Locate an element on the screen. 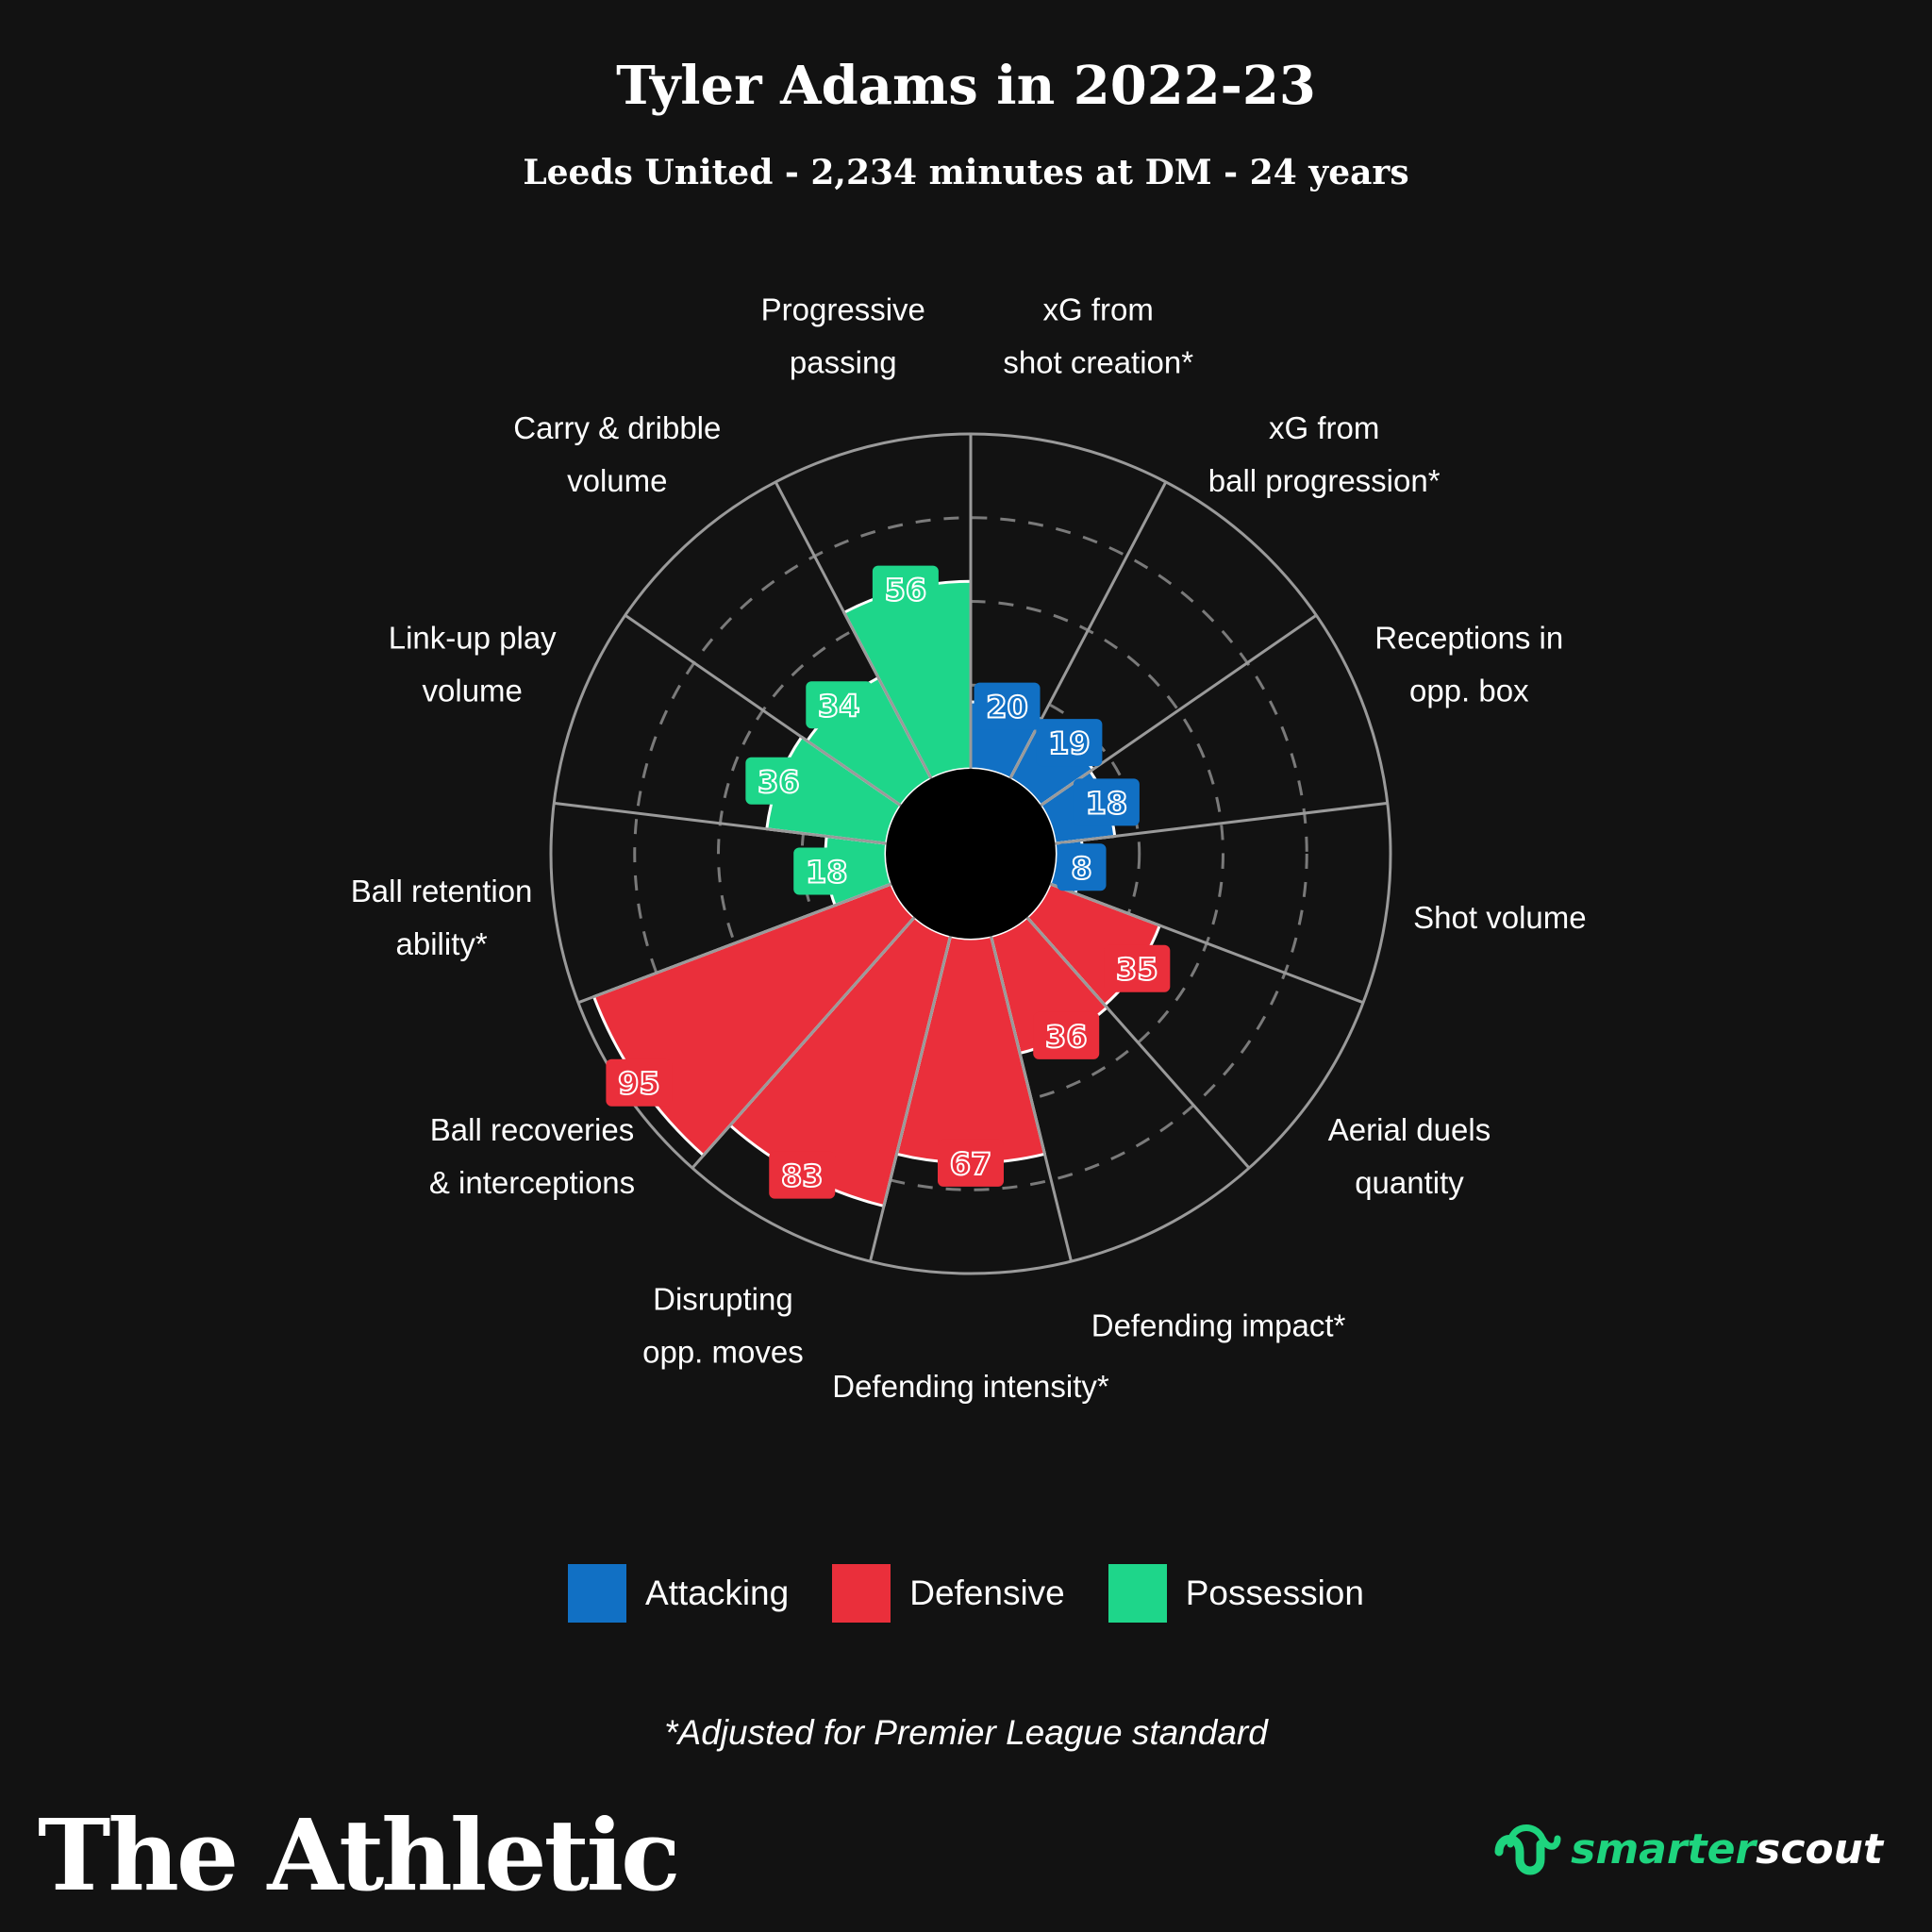 This screenshot has height=1932, width=1932. category-label-12: Carry & dribble volume is located at coordinates (617, 454).